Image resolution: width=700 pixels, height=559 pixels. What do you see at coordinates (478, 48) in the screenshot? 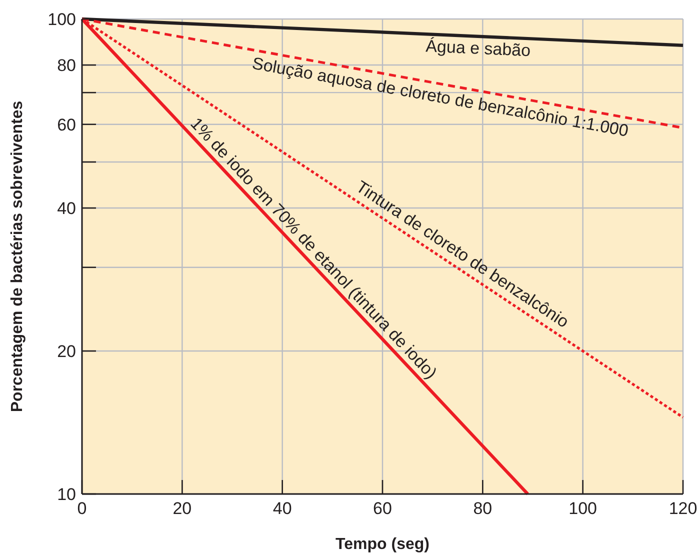
I see `series-label: Água e sabão` at bounding box center [478, 48].